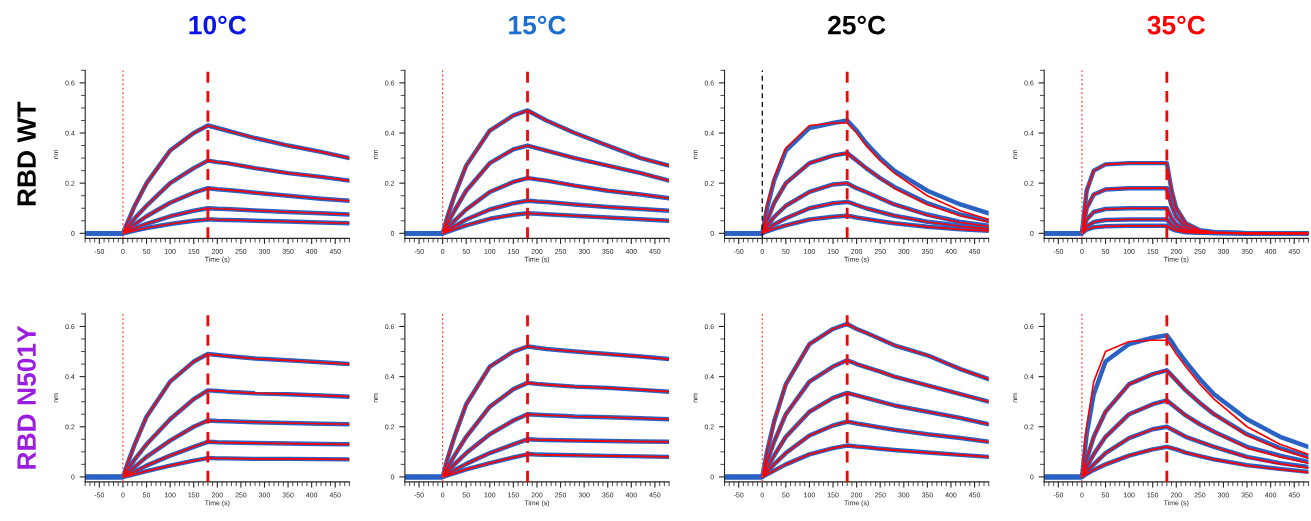  What do you see at coordinates (26, 153) in the screenshot?
I see `text: RBD WT` at bounding box center [26, 153].